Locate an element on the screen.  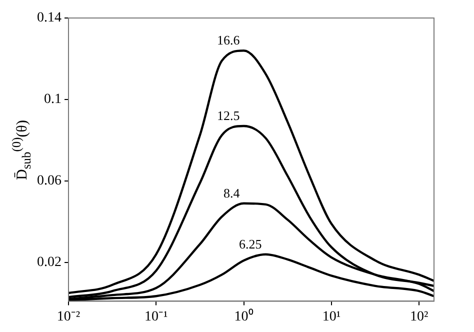
y-tick-label: 0.02 is located at coordinates (49, 262).